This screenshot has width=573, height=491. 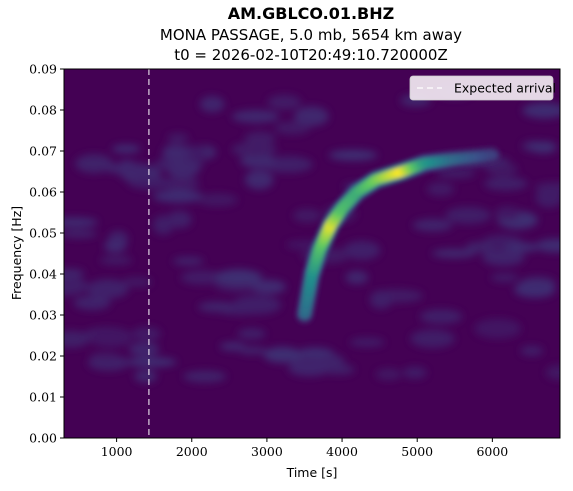 What do you see at coordinates (311, 55) in the screenshot?
I see `chart-subtitle-time: t0 = 2026-02-10T20:49:10.720000Z` at bounding box center [311, 55].